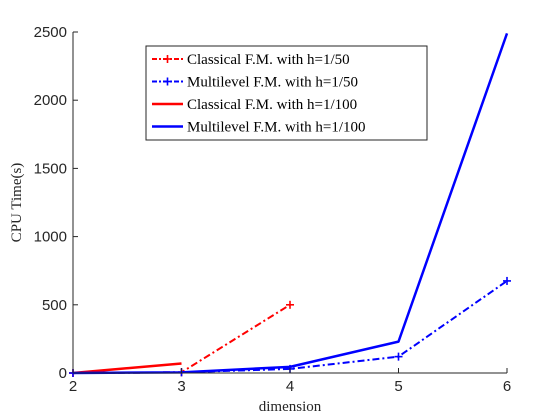 The height and width of the screenshot is (420, 560). Describe the element at coordinates (290, 386) in the screenshot. I see `x-tick-label: 4` at that location.